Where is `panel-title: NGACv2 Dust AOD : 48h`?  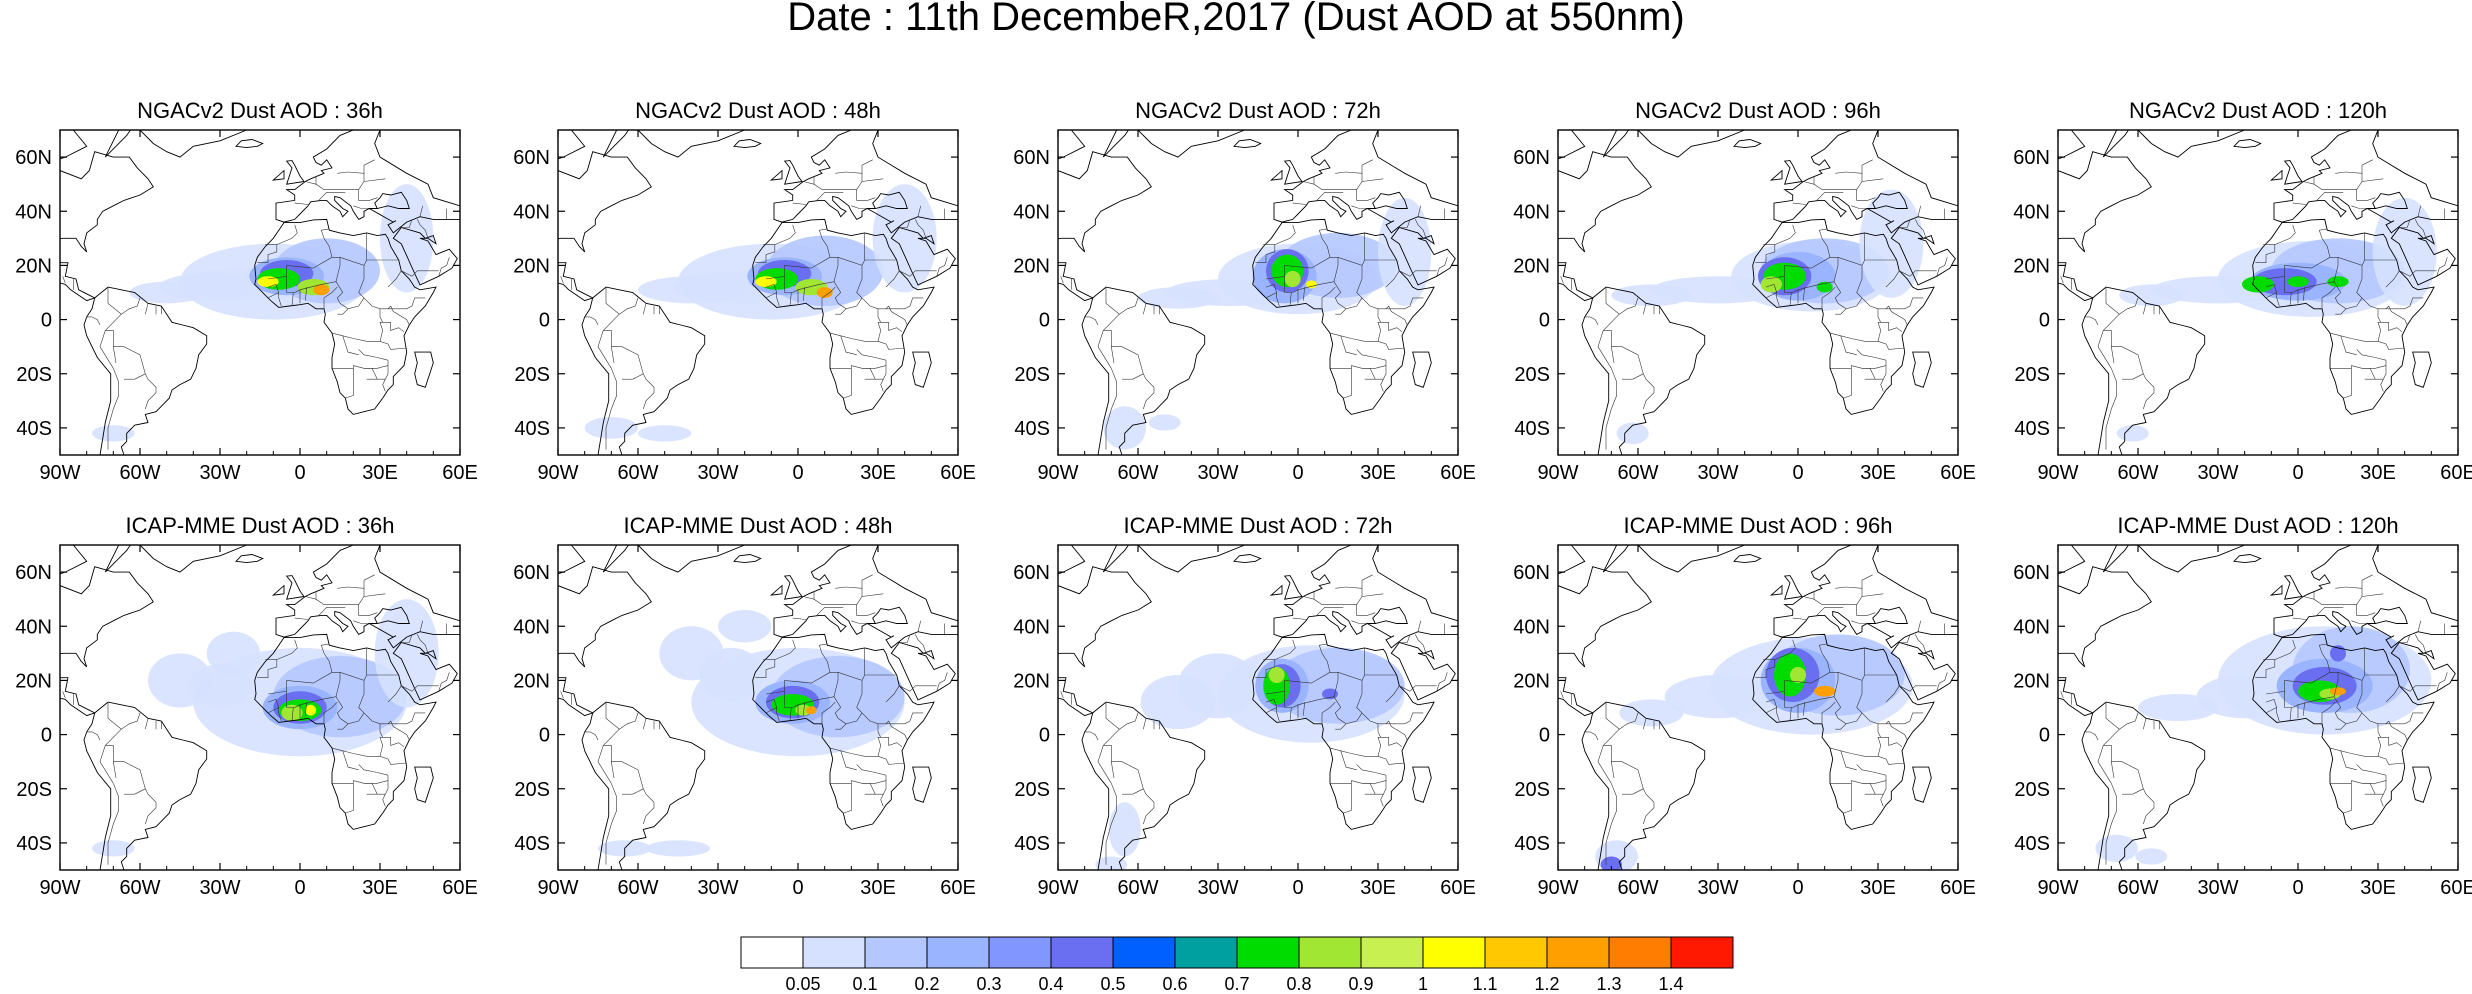
panel-title: NGACv2 Dust AOD : 48h is located at coordinates (758, 110).